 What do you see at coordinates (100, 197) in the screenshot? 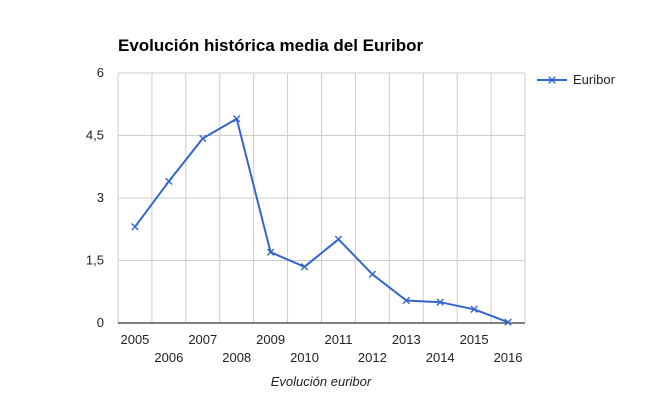
I see `y-tick-label: 3` at bounding box center [100, 197].